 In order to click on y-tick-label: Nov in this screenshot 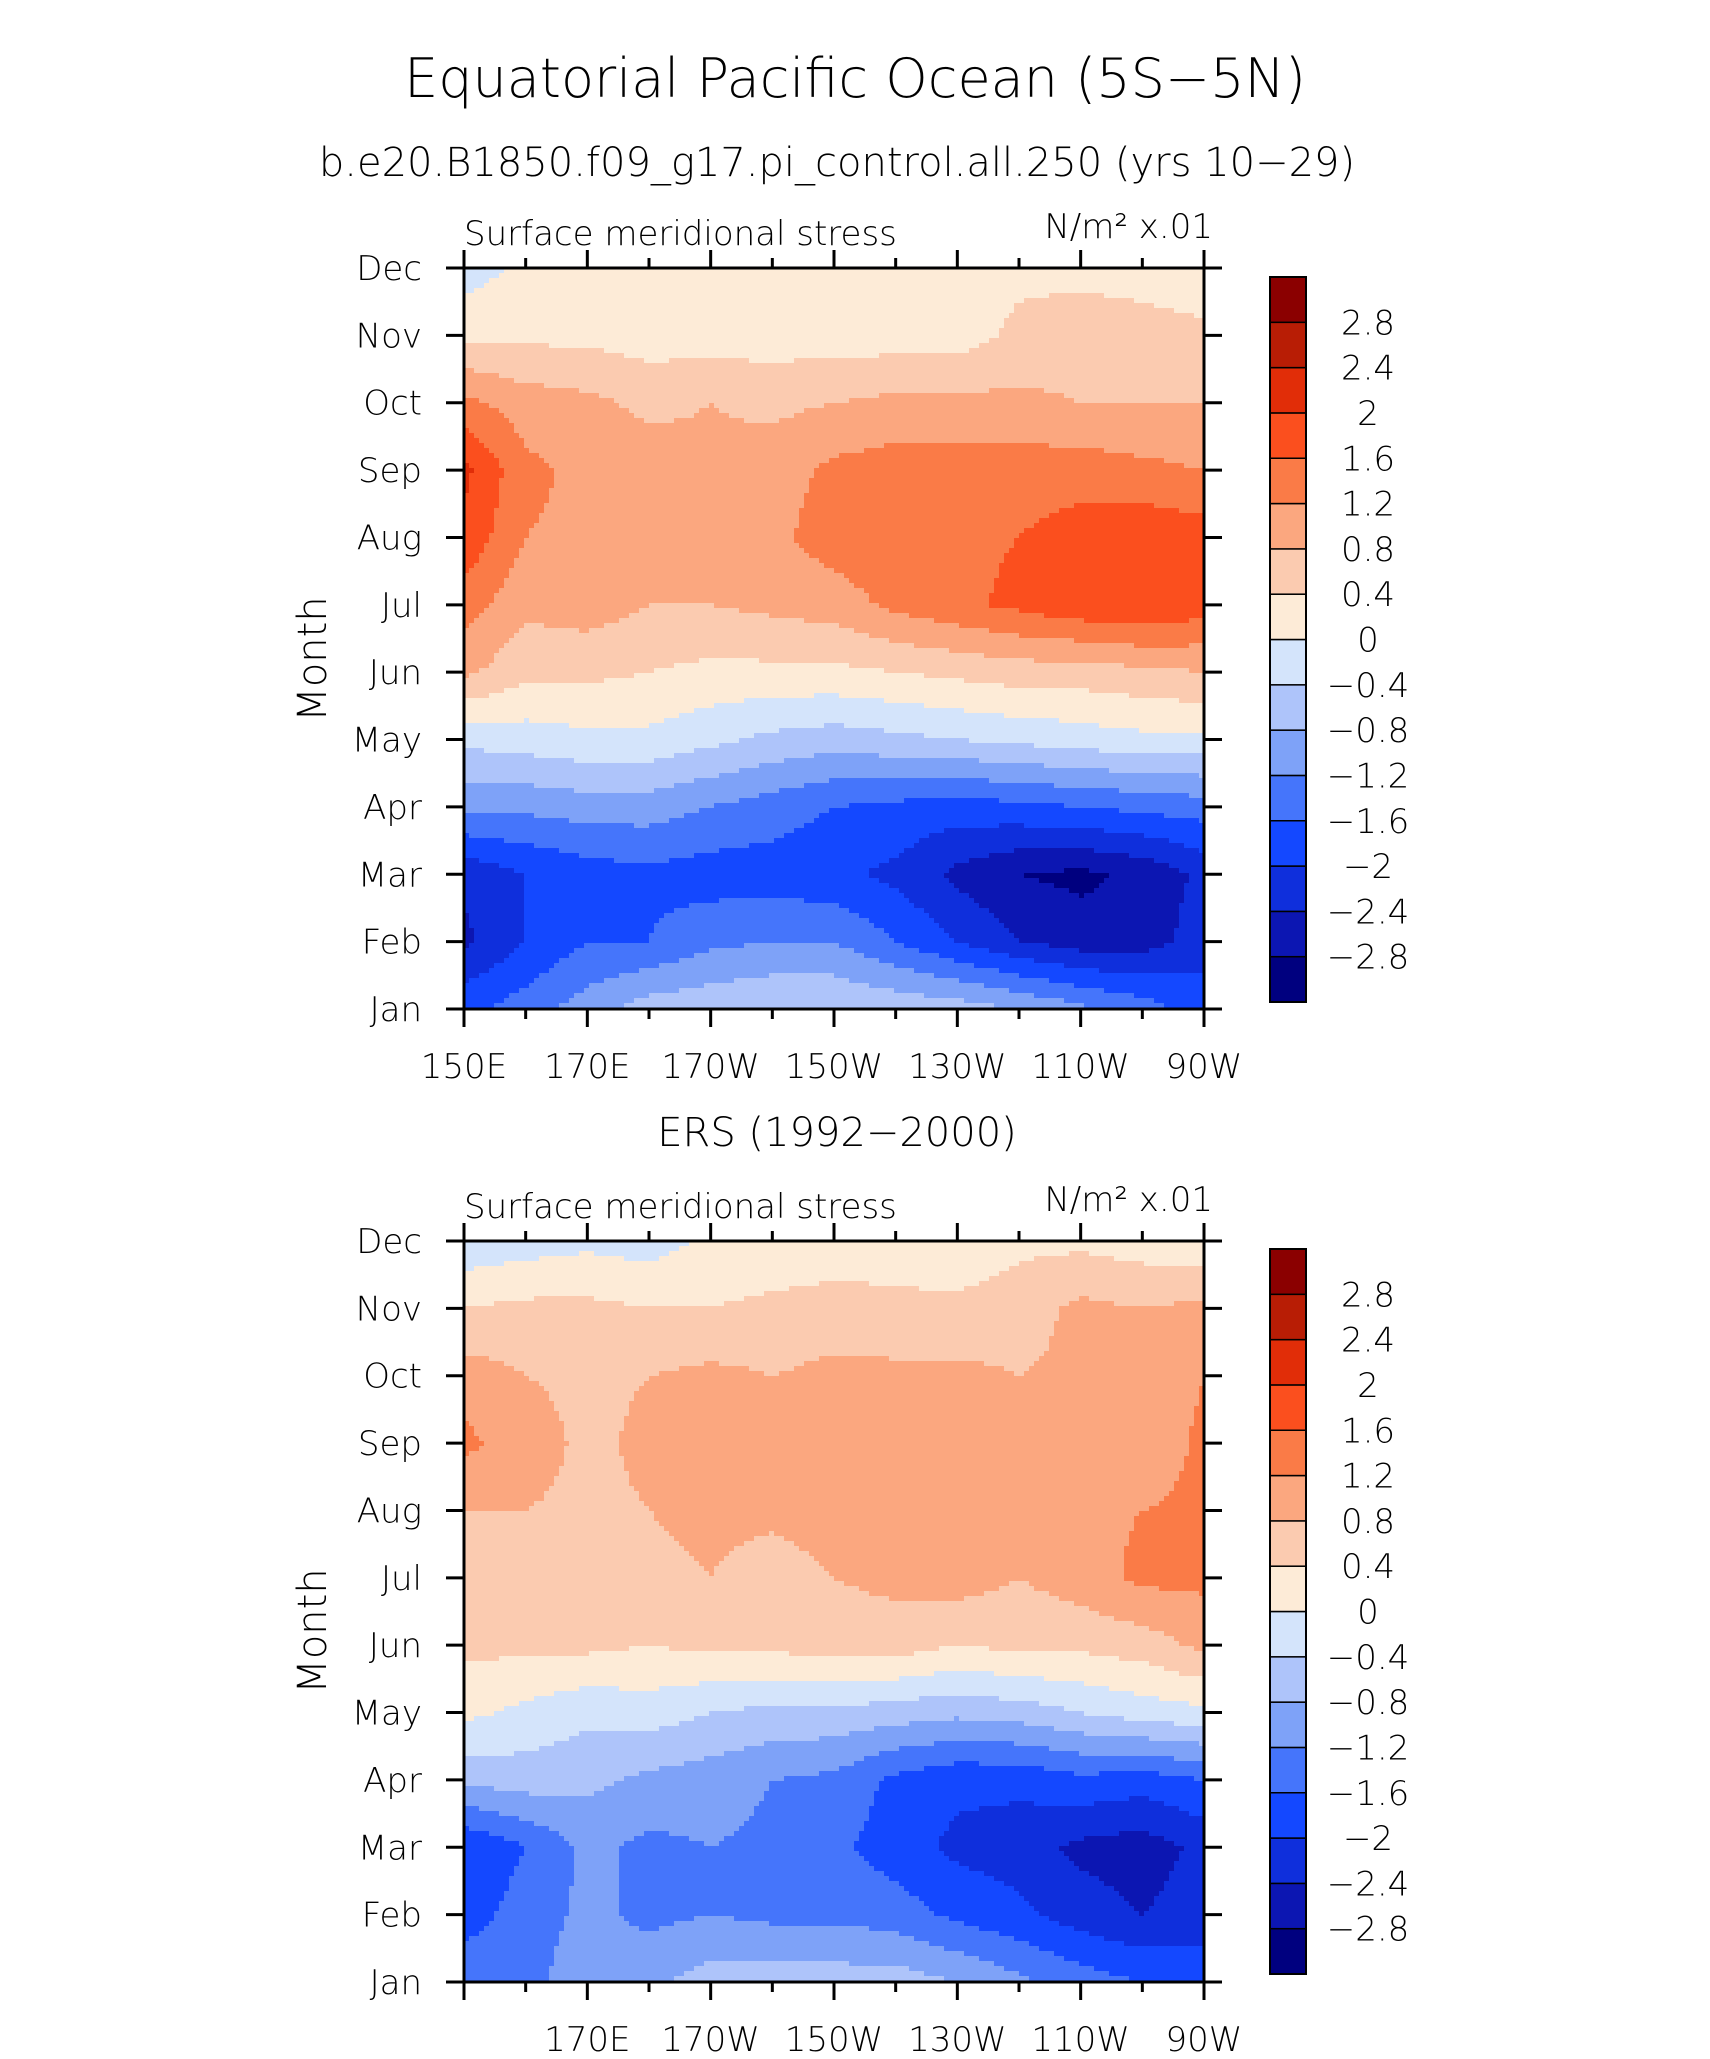, I will do `click(389, 336)`.